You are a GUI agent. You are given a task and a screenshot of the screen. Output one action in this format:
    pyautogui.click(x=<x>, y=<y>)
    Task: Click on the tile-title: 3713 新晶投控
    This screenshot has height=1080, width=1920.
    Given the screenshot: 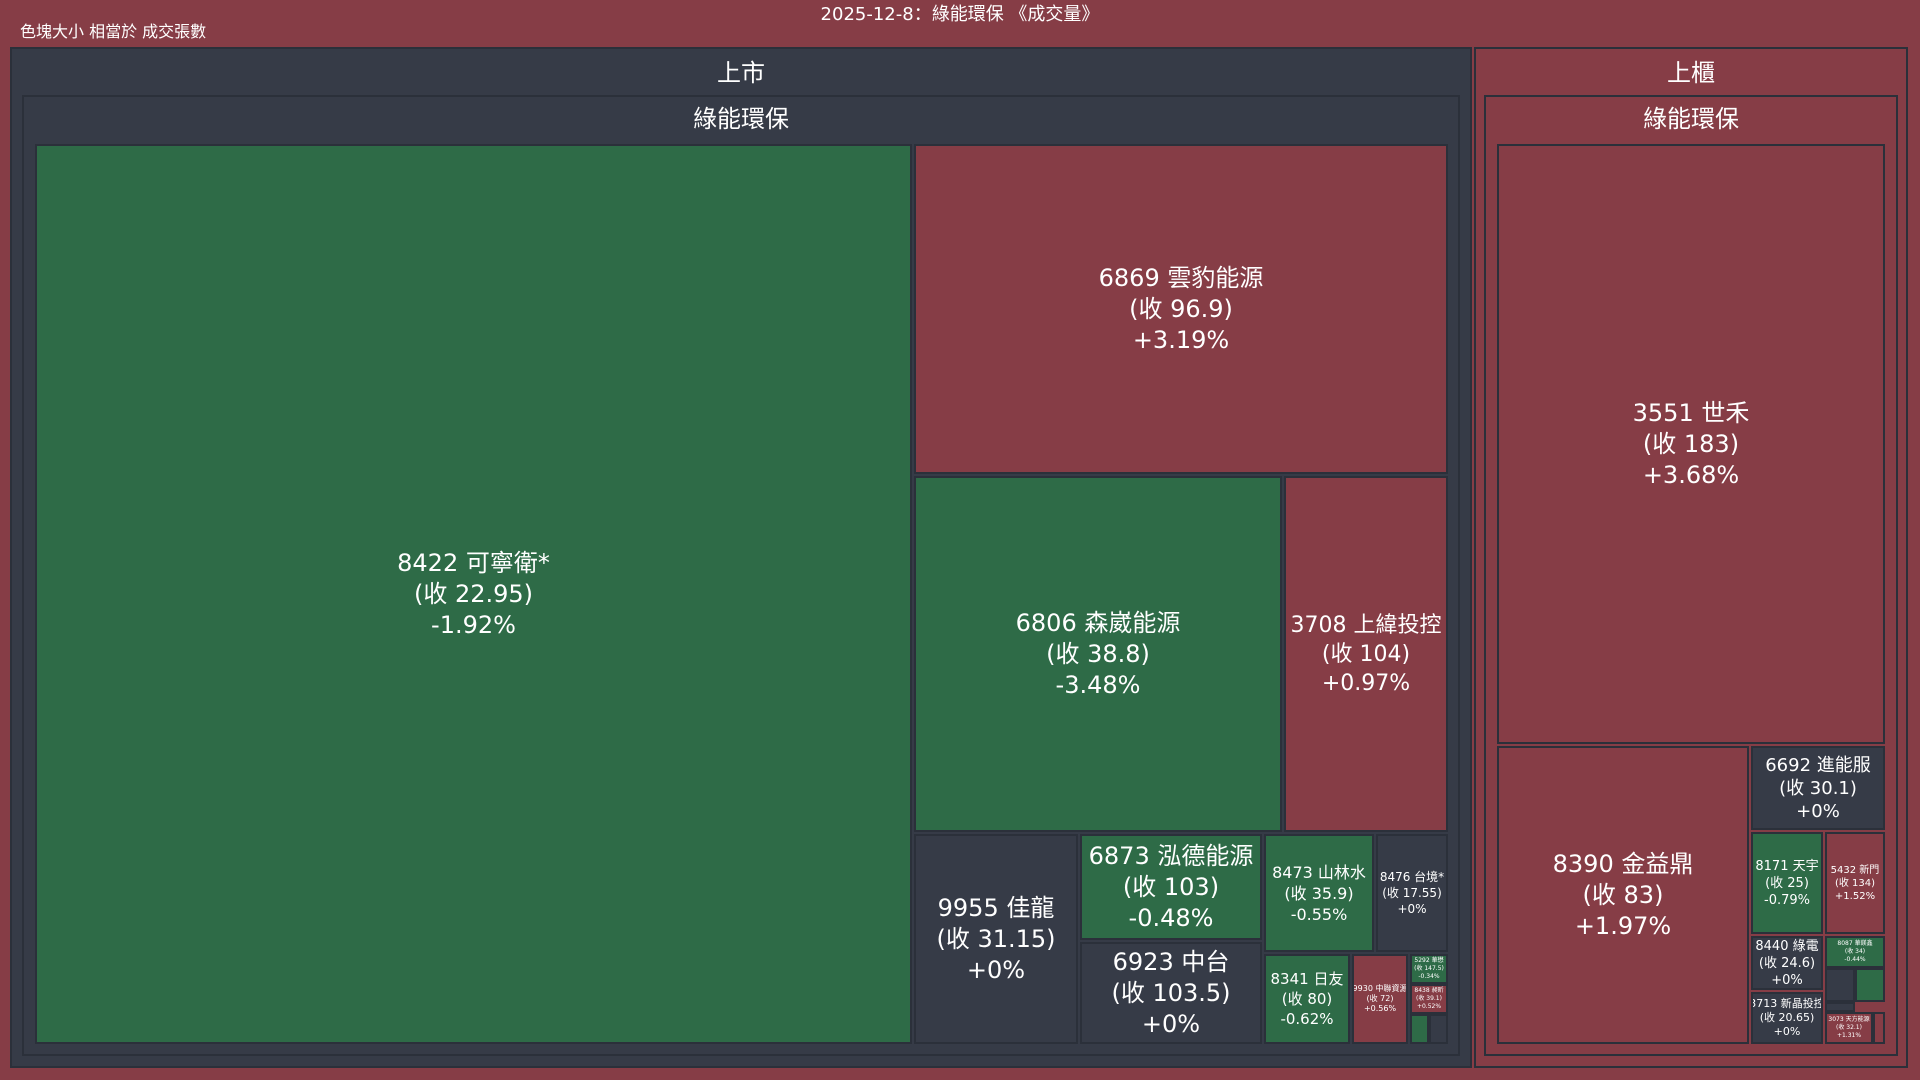 What is the action you would take?
    pyautogui.click(x=1787, y=1003)
    